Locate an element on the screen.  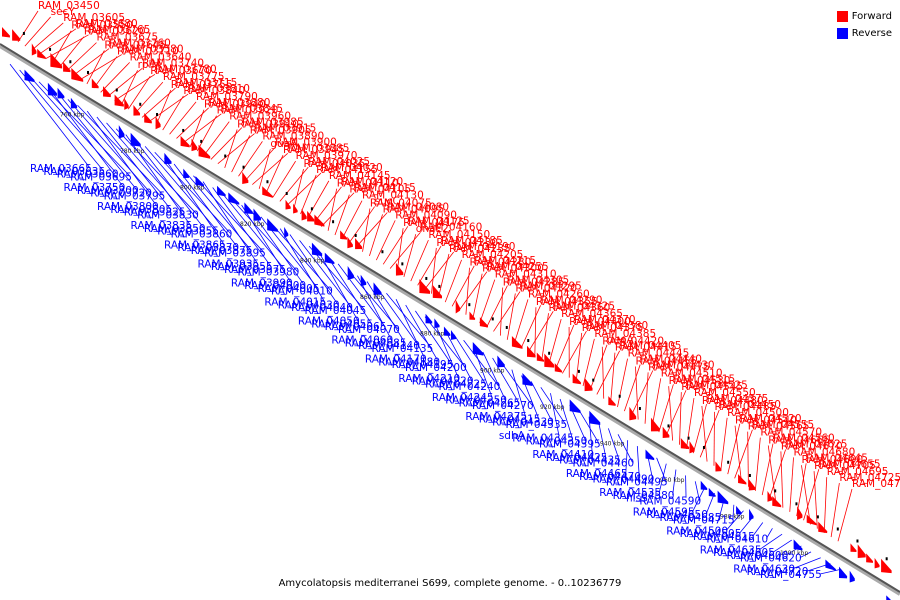
forward-gene-label: RAM_04475 is located at coordinates (679, 367).